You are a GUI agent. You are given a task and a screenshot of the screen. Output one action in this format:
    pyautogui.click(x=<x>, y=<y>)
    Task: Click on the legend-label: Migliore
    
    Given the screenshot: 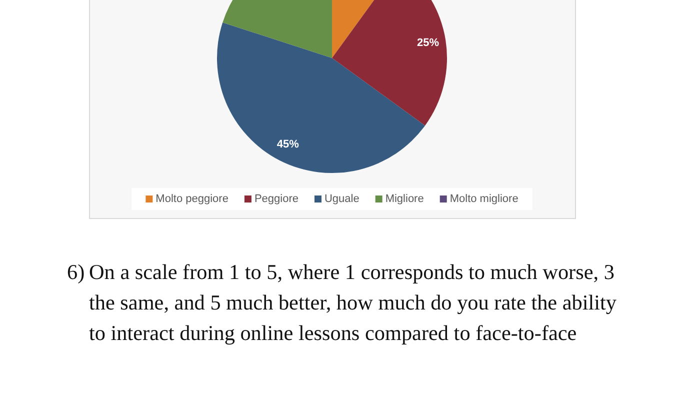 What is the action you would take?
    pyautogui.click(x=404, y=199)
    